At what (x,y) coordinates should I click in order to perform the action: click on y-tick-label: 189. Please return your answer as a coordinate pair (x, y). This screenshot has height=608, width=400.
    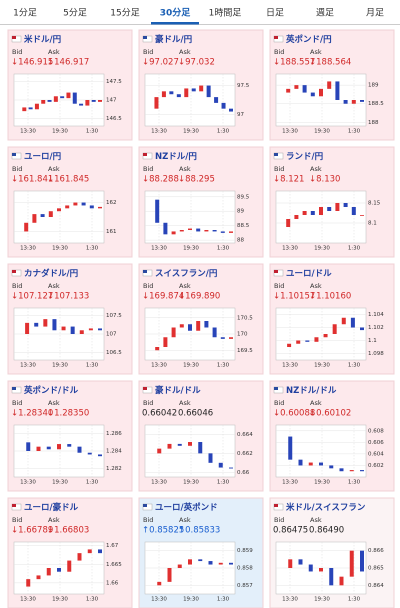
    Looking at the image, I should click on (373, 86).